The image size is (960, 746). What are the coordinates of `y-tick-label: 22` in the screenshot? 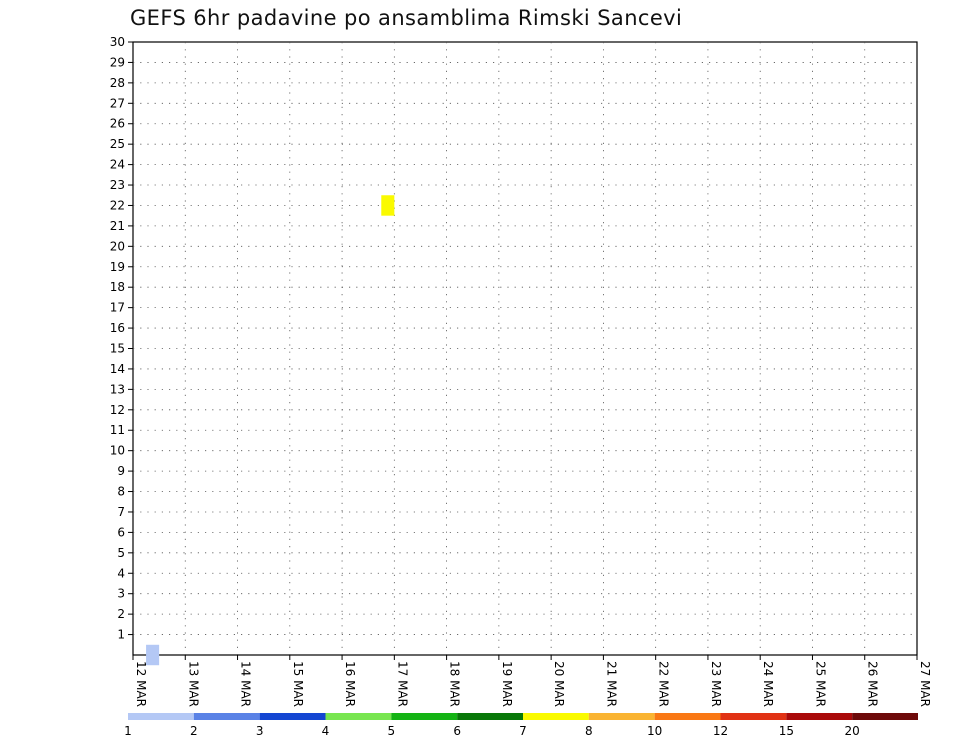 It's located at (117, 205).